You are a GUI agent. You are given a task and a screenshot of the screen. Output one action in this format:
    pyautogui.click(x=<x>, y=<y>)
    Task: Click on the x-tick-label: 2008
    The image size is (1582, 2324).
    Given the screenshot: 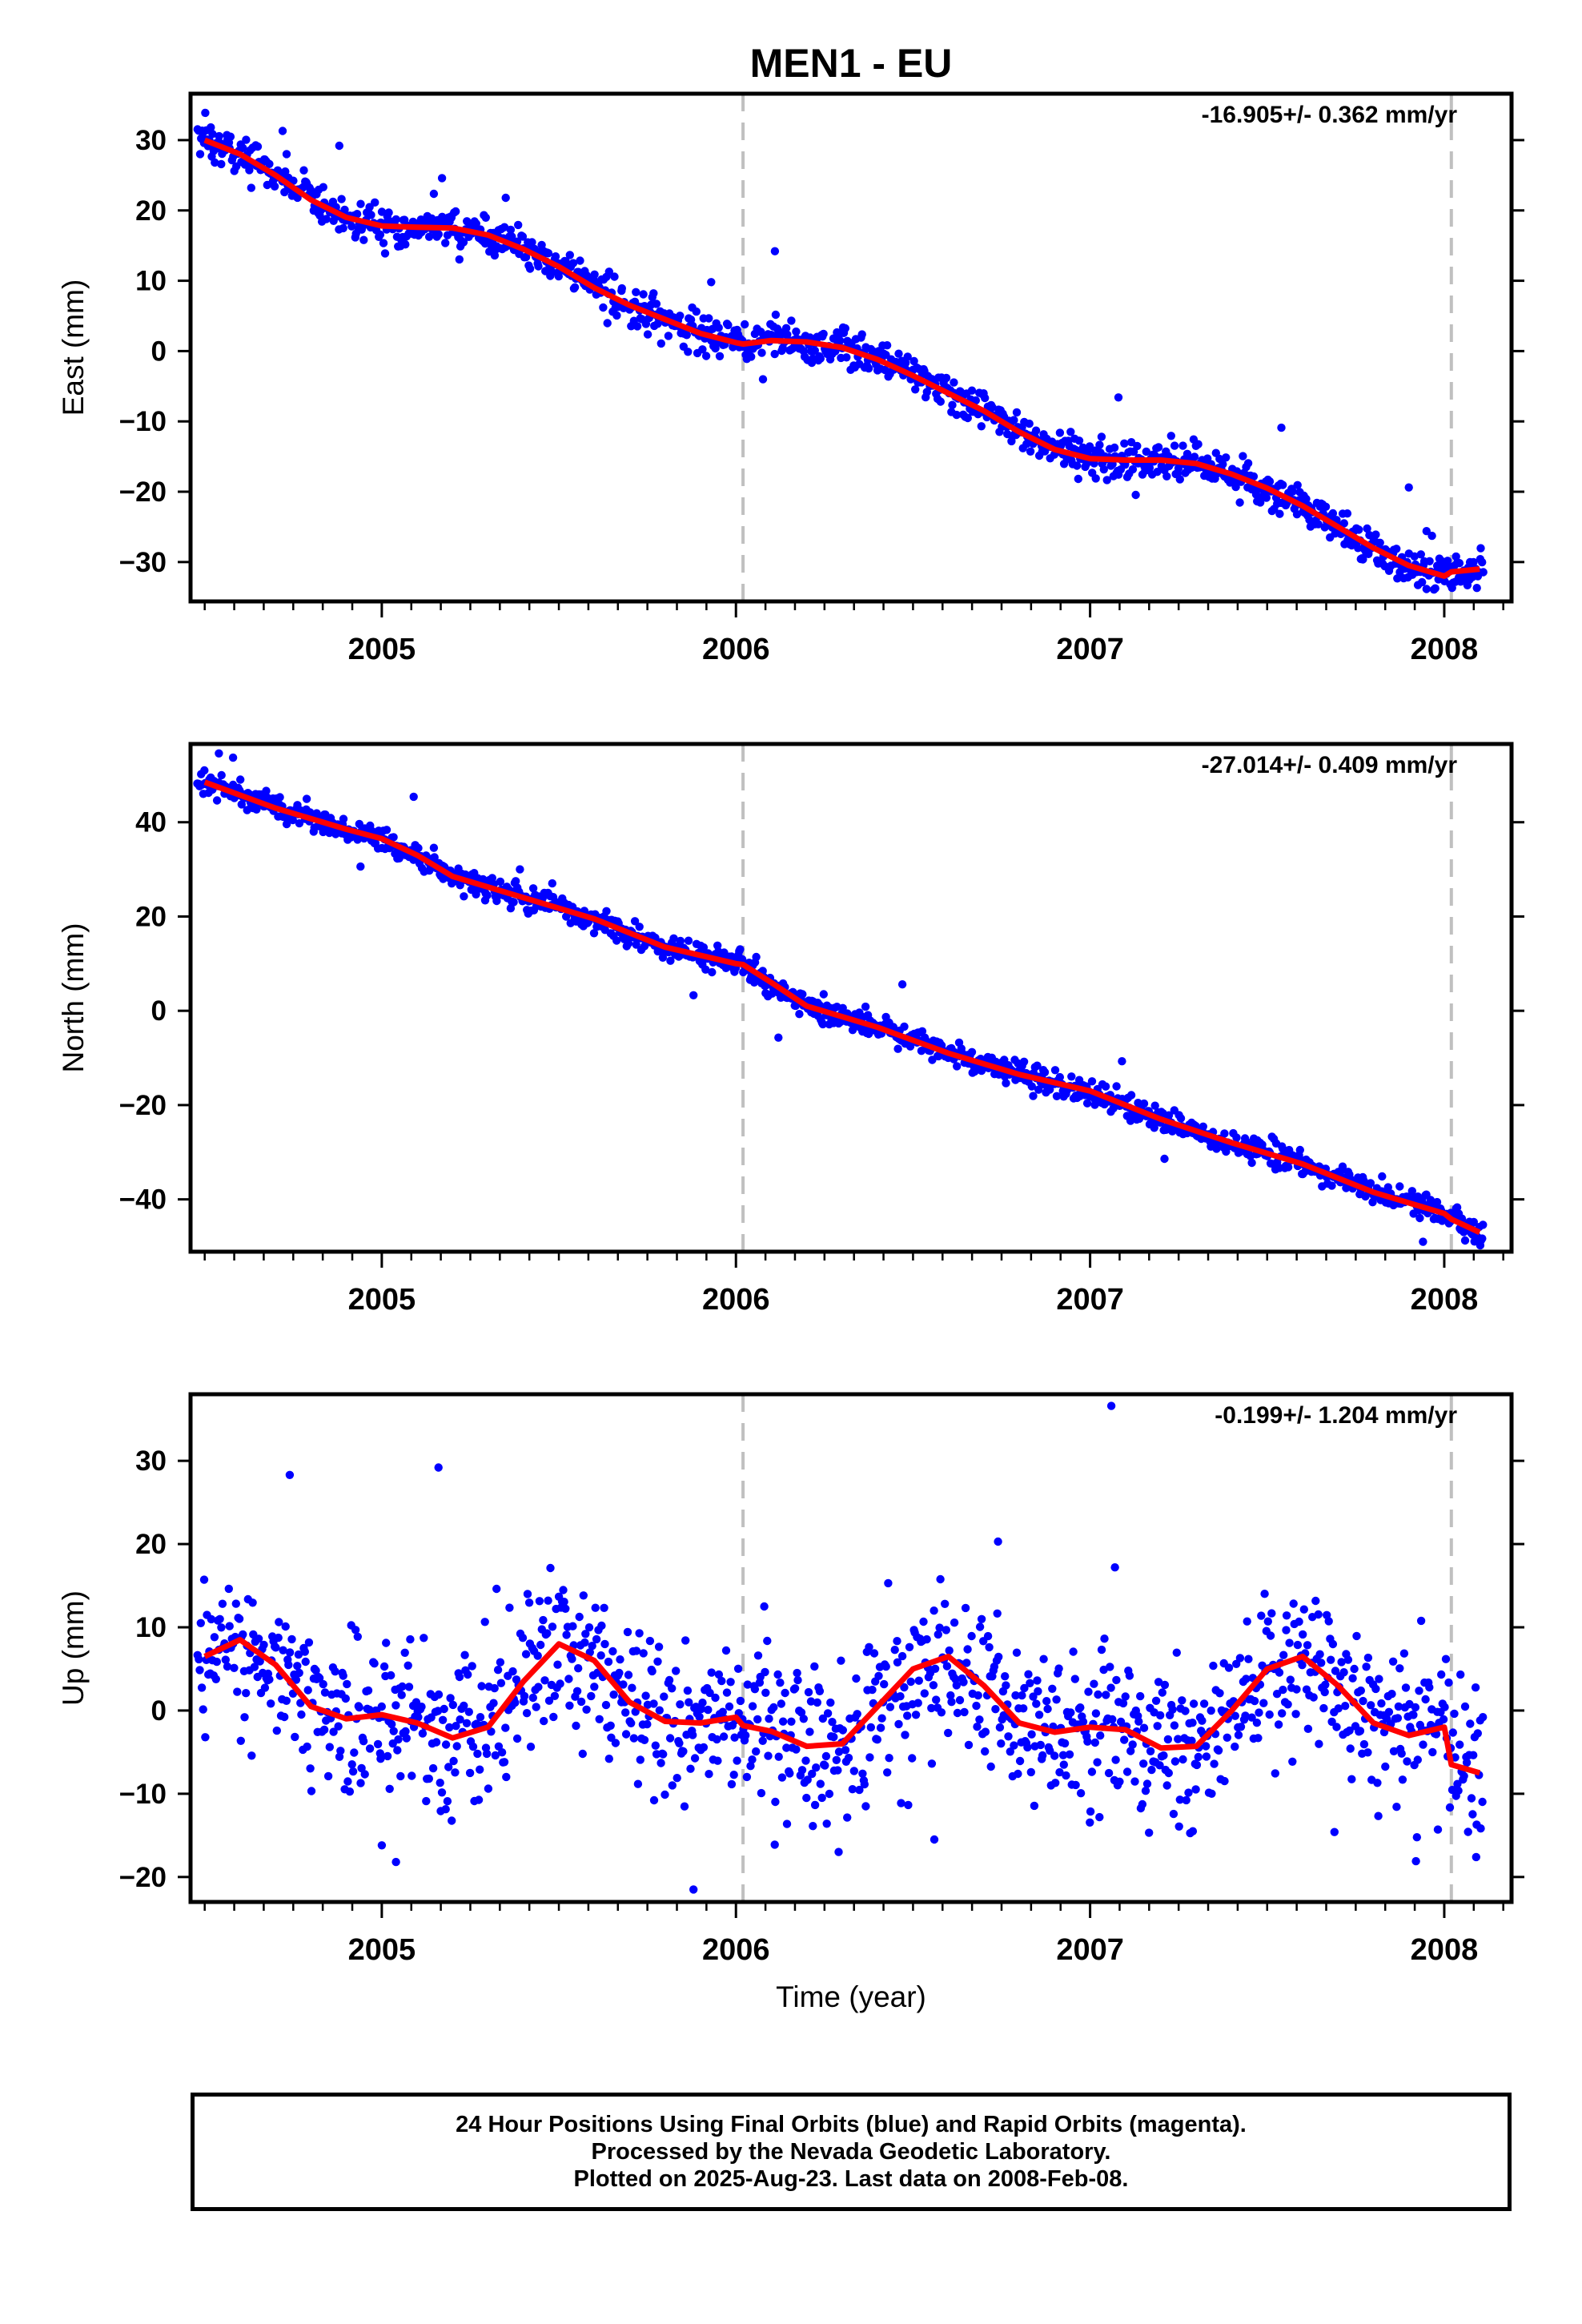 What is the action you would take?
    pyautogui.click(x=1445, y=649)
    